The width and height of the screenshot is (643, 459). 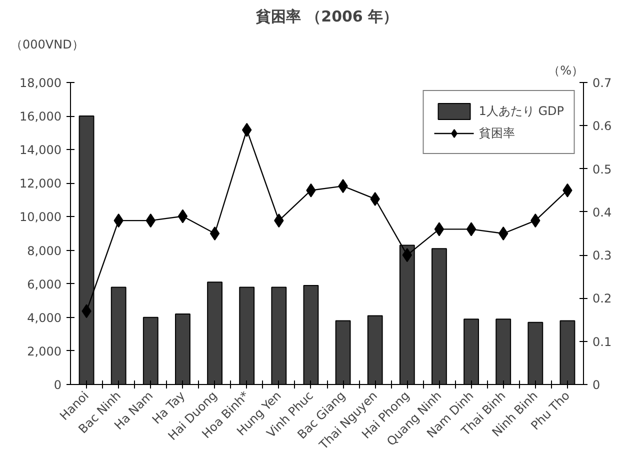 What do you see at coordinates (602, 212) in the screenshot?
I see `y2-tick-label: 0.4` at bounding box center [602, 212].